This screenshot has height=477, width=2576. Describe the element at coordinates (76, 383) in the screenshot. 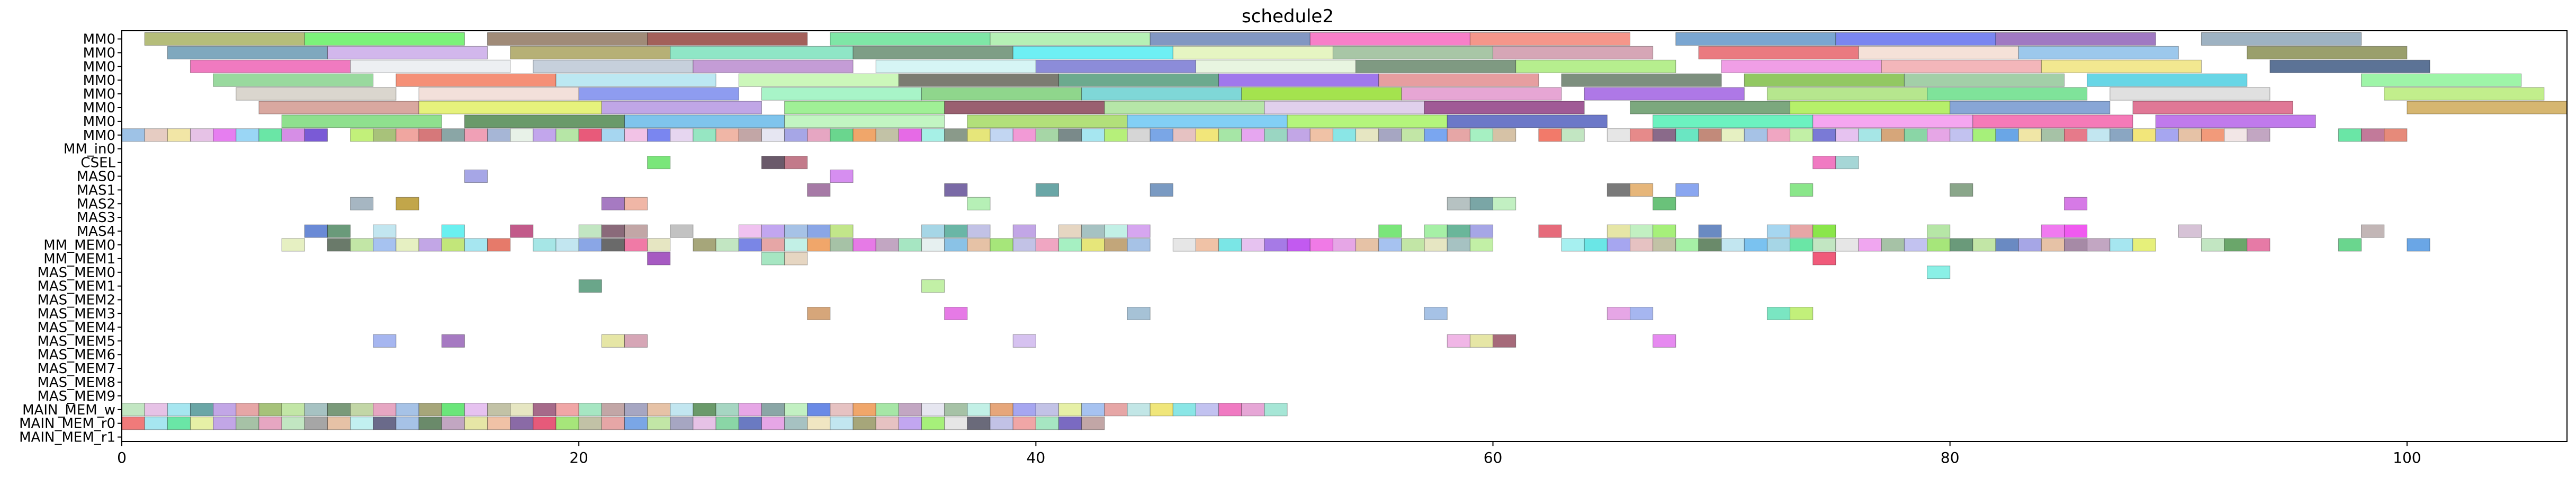

I see `y-tick-label: MAS_MEM8` at that location.